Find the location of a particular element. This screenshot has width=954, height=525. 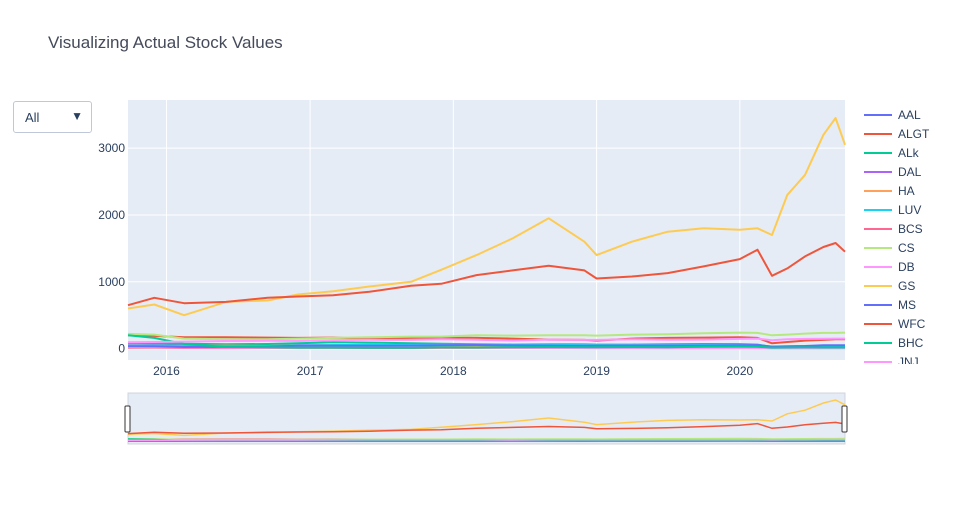

chevron-down-icon: ▼ is located at coordinates (77, 116).